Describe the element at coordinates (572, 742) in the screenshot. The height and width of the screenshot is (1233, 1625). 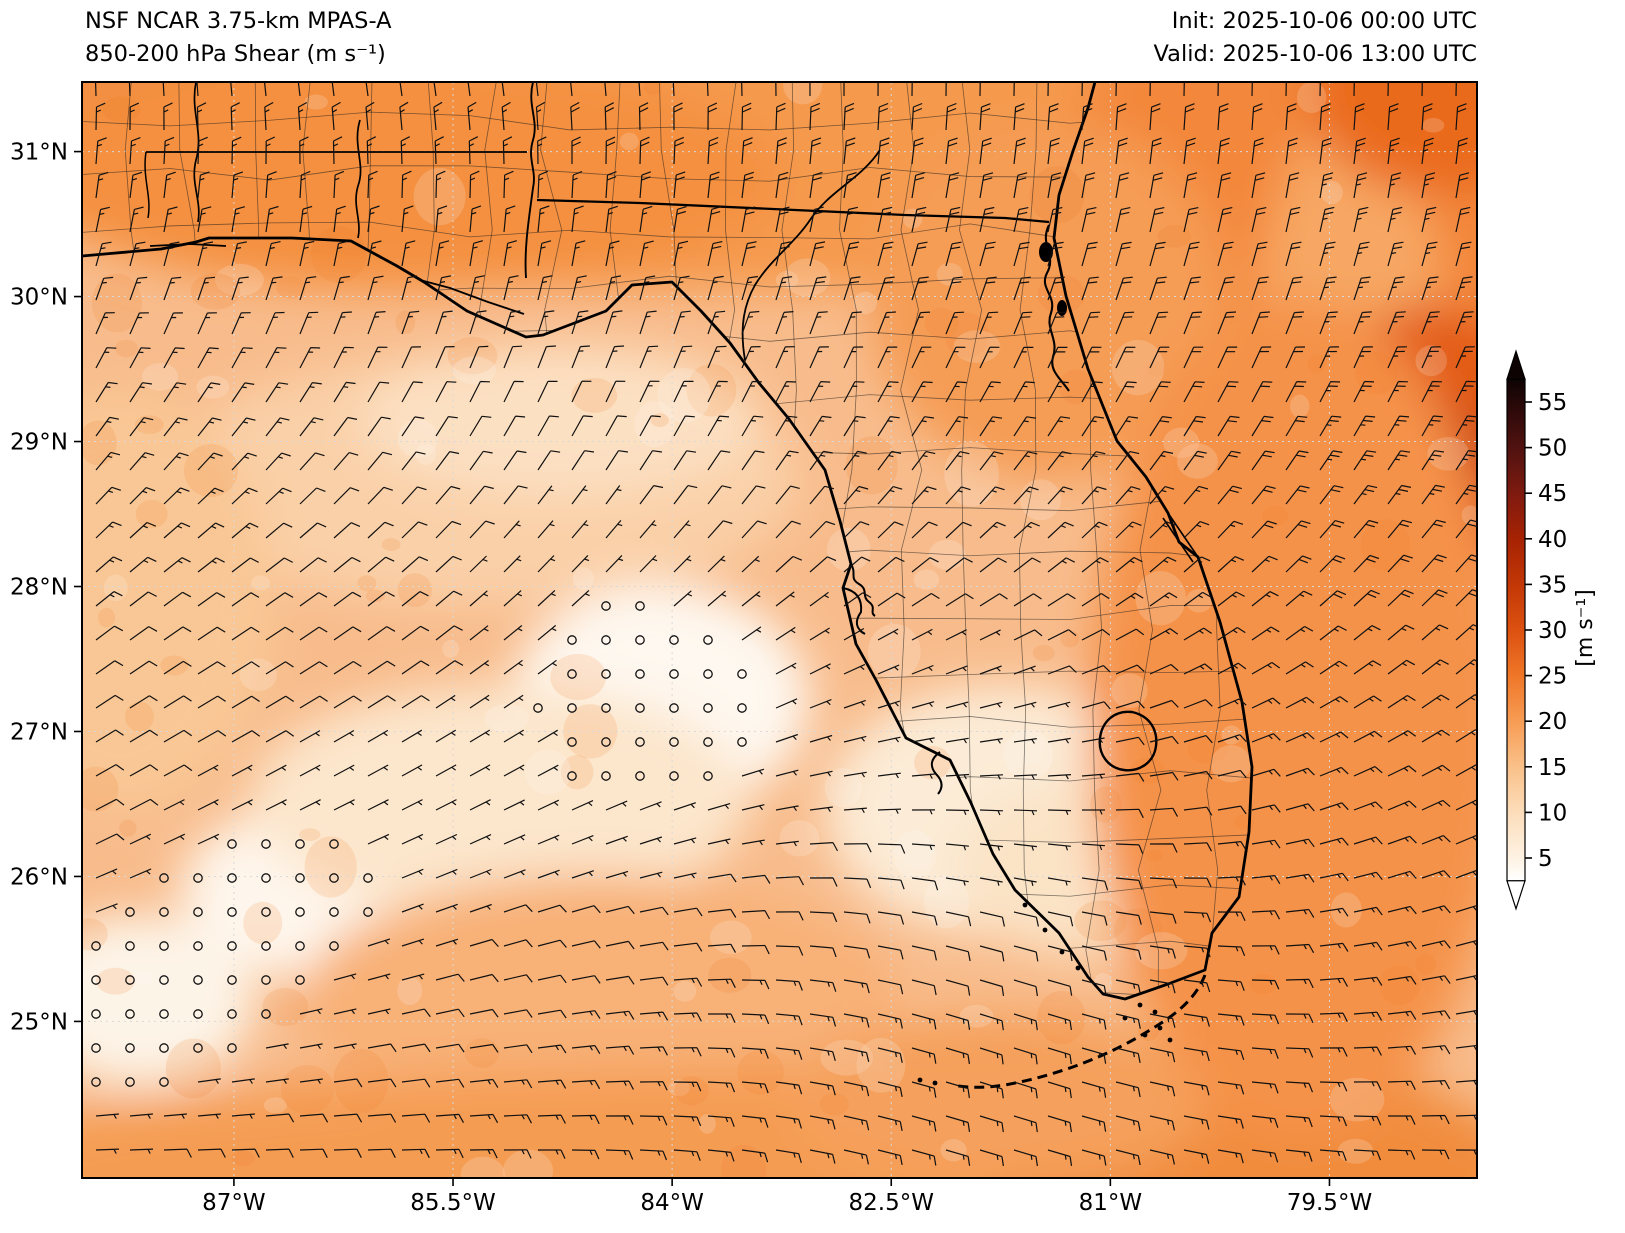
I see `calm-circle` at that location.